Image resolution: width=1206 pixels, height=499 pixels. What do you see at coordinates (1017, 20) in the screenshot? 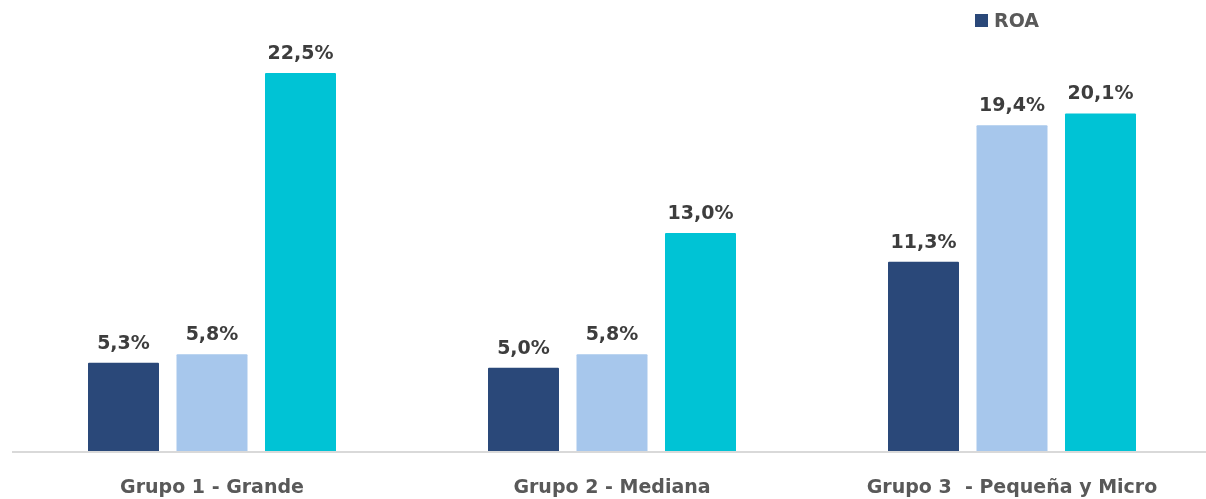
I see `legend-label: ROA` at bounding box center [1017, 20].